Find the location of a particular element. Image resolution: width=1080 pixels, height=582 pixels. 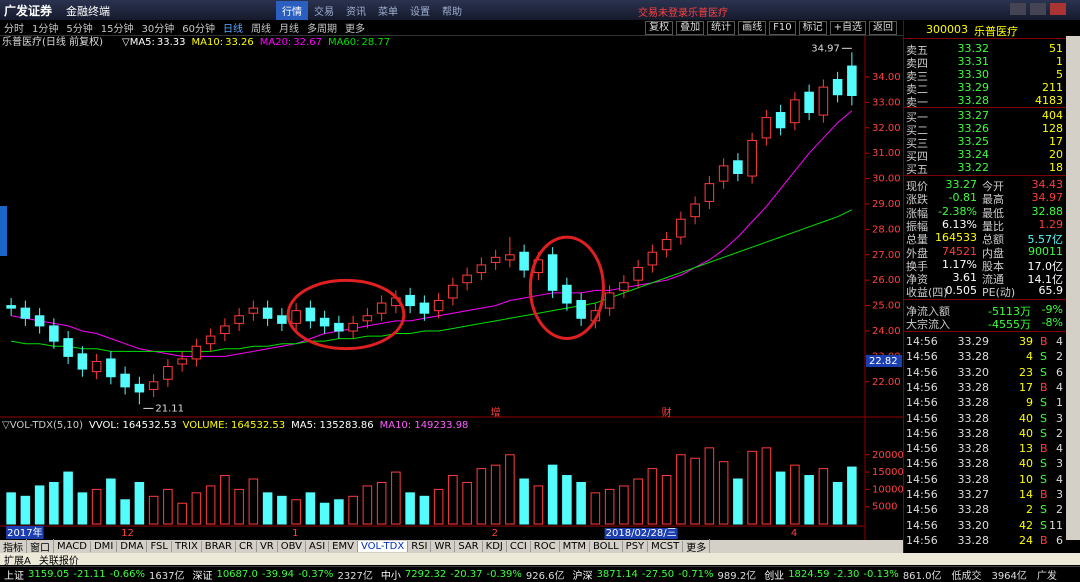

stock-name: 乐普医疗 is located at coordinates (708, 13).